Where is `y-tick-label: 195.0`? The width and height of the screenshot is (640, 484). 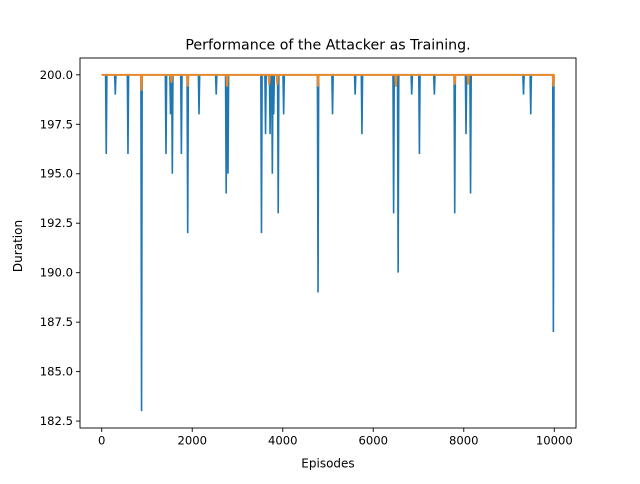 y-tick-label: 195.0 is located at coordinates (56, 174).